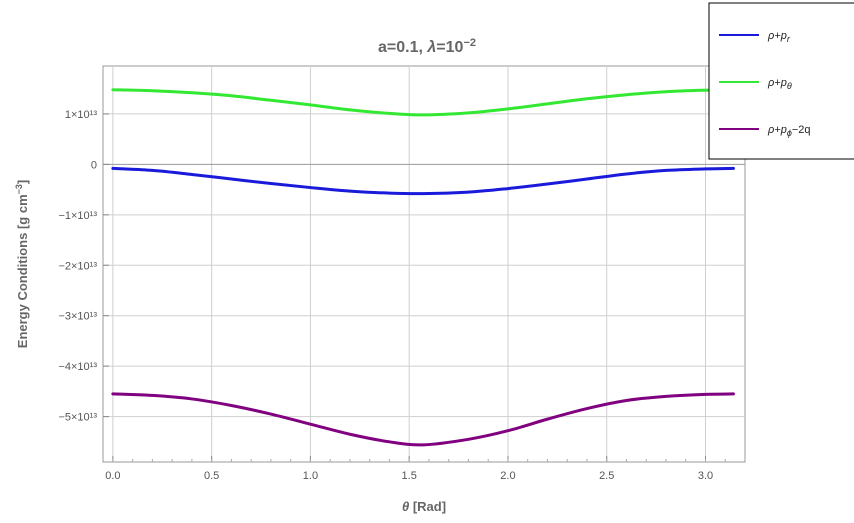  Describe the element at coordinates (409, 476) in the screenshot. I see `x-tick-label: 1.5` at that location.